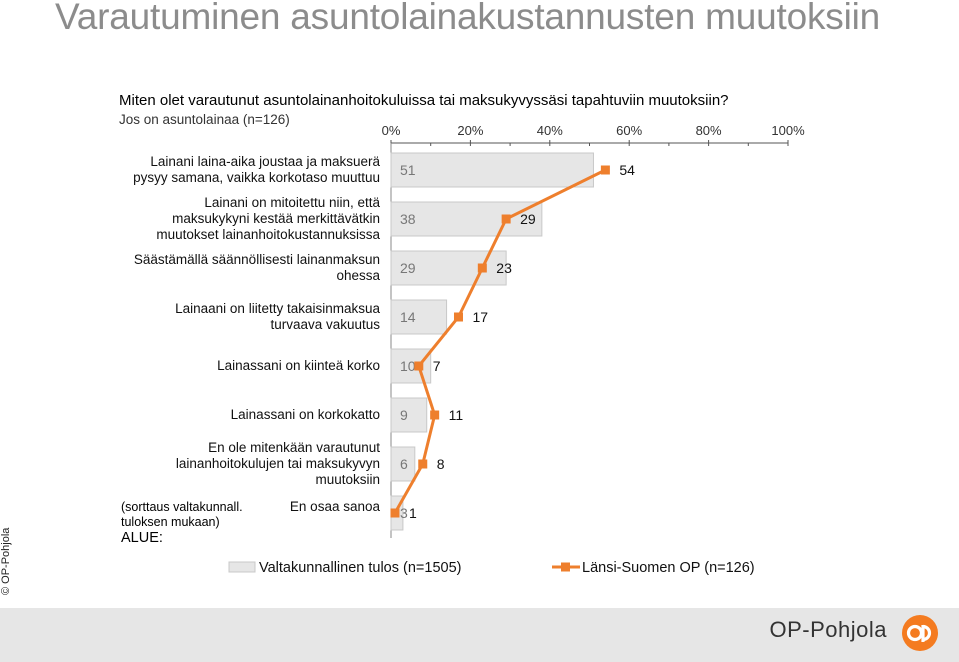 The image size is (959, 662). I want to click on bar-value-label: 6, so click(404, 464).